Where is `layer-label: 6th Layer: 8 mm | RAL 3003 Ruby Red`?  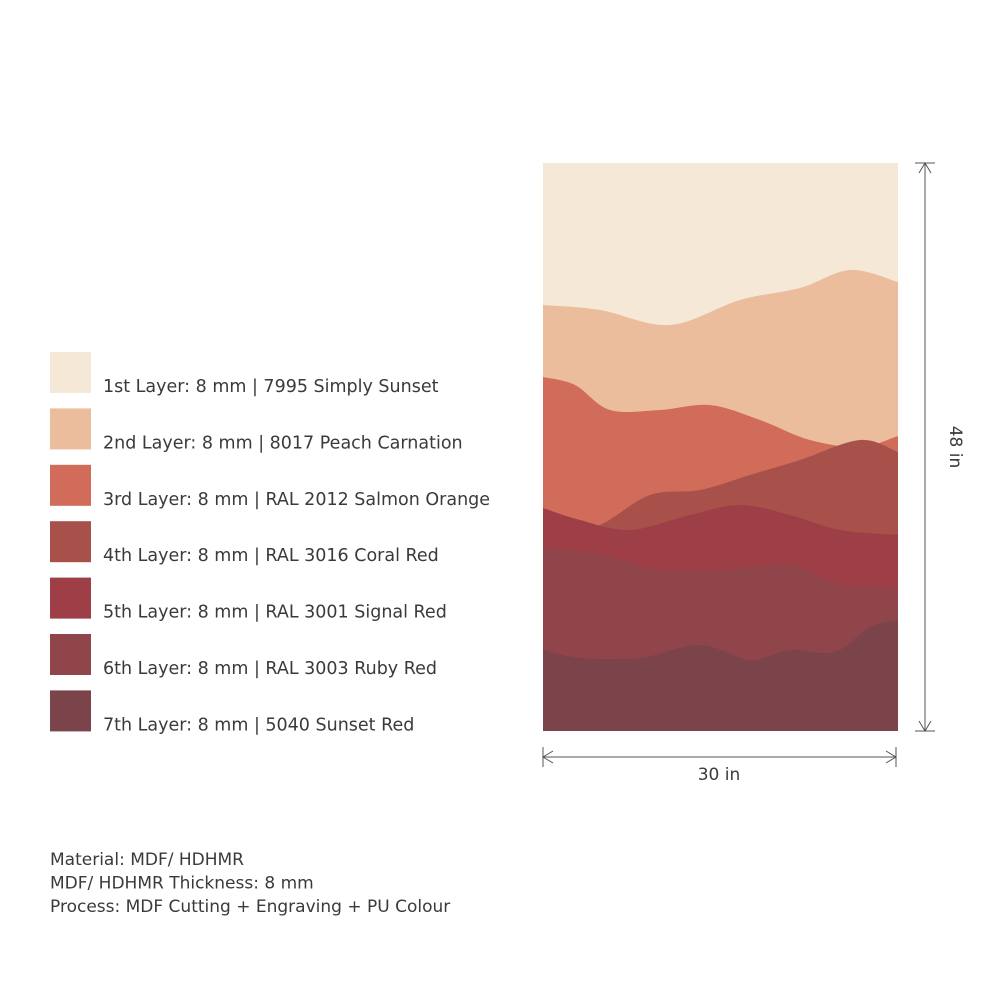
layer-label: 6th Layer: 8 mm | RAL 3003 Ruby Red is located at coordinates (270, 669).